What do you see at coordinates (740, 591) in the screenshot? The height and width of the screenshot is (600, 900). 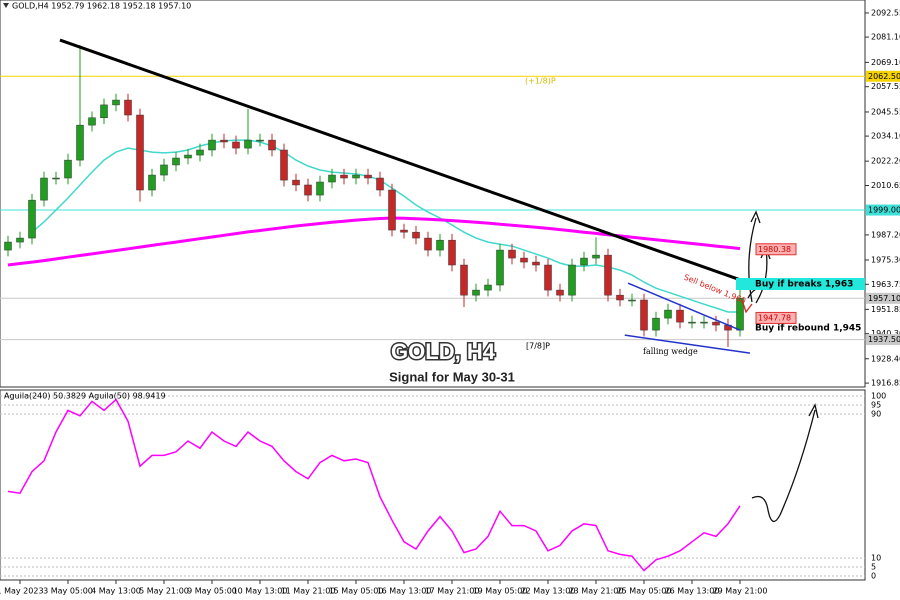 I see `x-tick-label: 29 May 21:00` at bounding box center [740, 591].